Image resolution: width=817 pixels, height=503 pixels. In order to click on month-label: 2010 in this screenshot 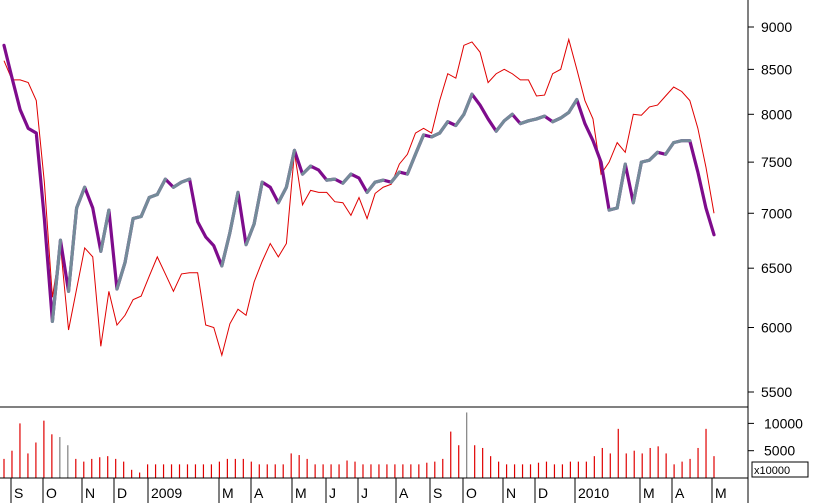, I will do `click(593, 493)`.